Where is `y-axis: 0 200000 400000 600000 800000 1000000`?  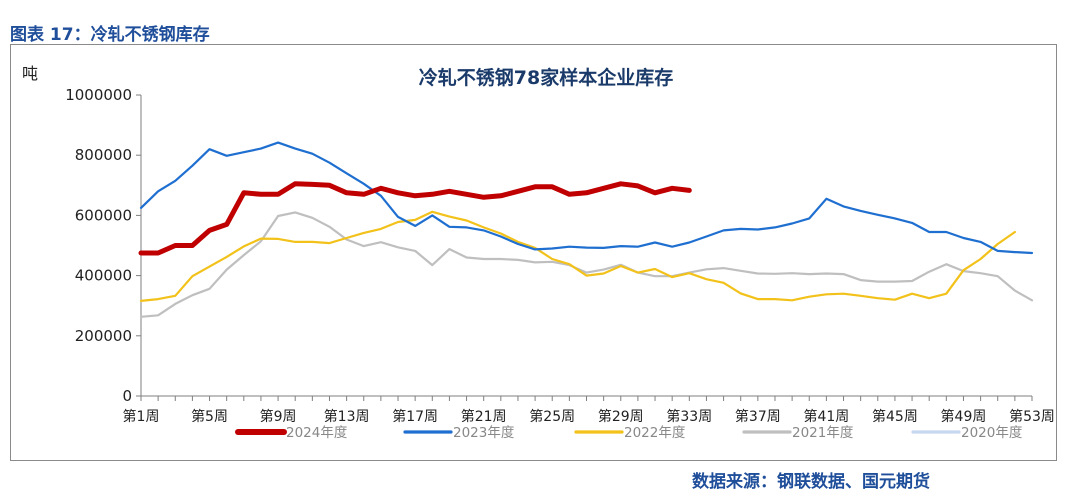
y-axis: 0 200000 400000 600000 800000 1000000 is located at coordinates (103, 245).